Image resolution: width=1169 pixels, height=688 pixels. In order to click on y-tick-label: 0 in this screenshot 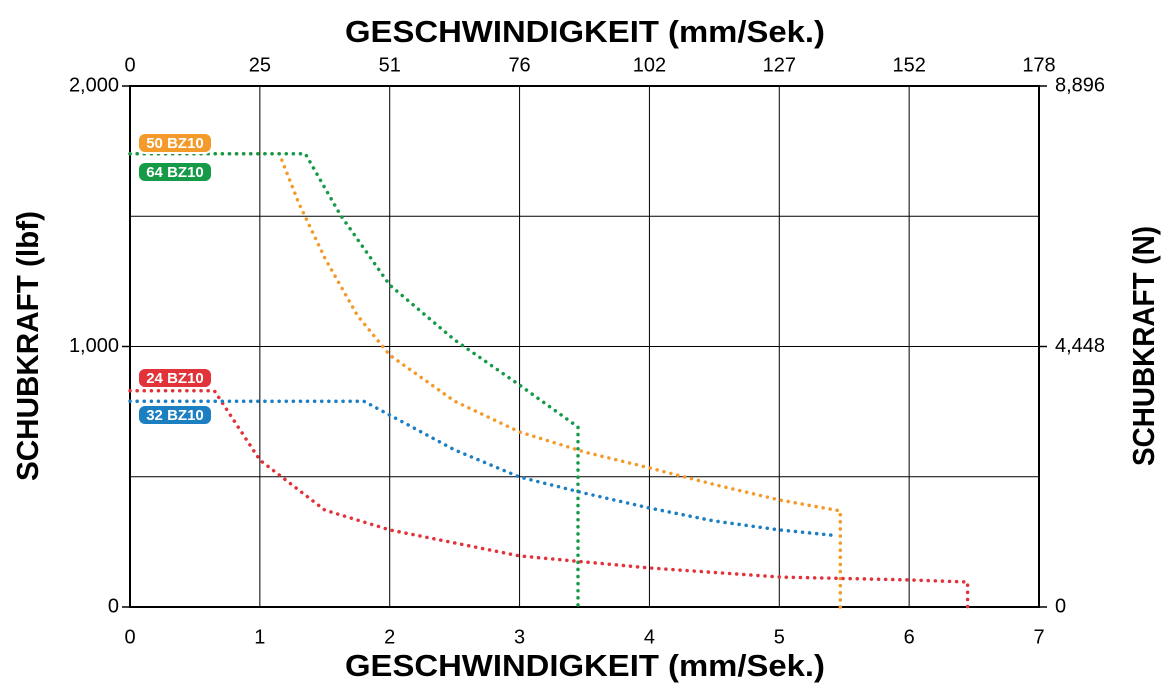, I will do `click(113, 606)`.